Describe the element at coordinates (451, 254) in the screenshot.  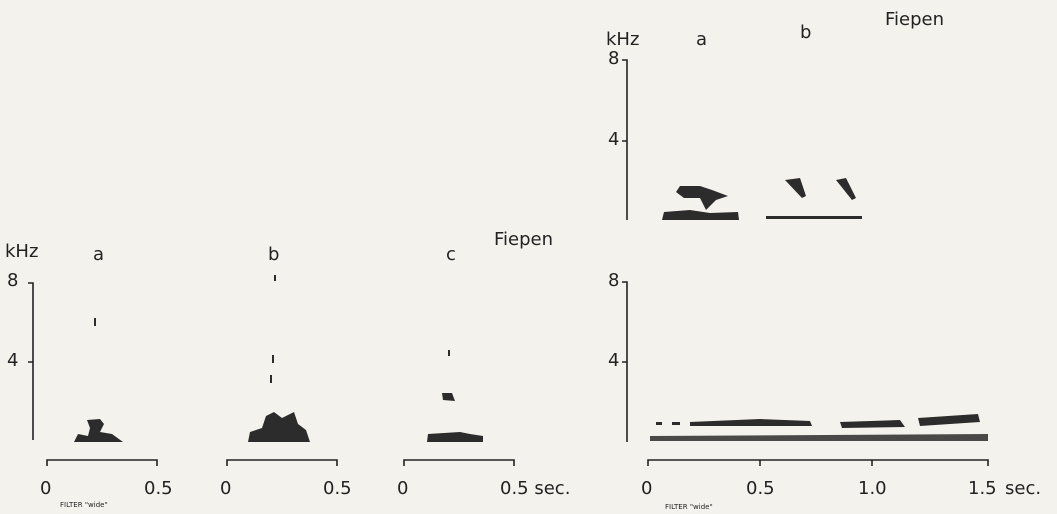
I see `panel-label: c` at that location.